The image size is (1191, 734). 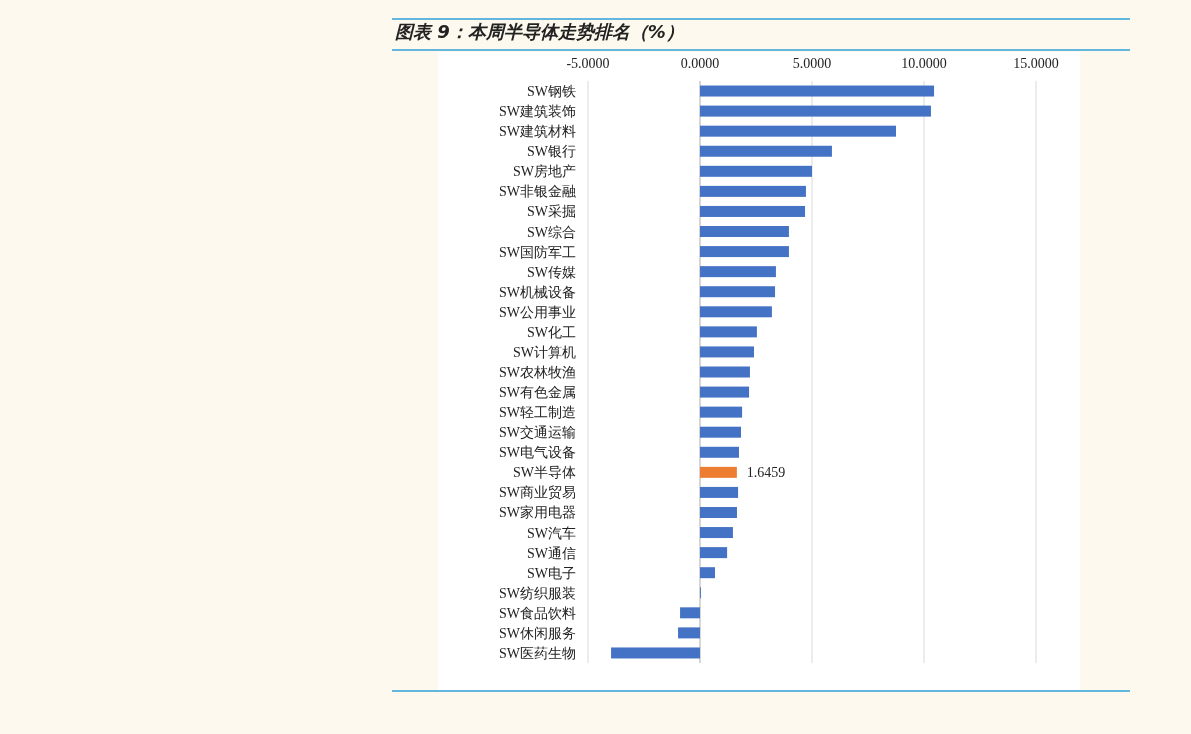 What do you see at coordinates (551, 212) in the screenshot?
I see `y-tick-label: SW采掘` at bounding box center [551, 212].